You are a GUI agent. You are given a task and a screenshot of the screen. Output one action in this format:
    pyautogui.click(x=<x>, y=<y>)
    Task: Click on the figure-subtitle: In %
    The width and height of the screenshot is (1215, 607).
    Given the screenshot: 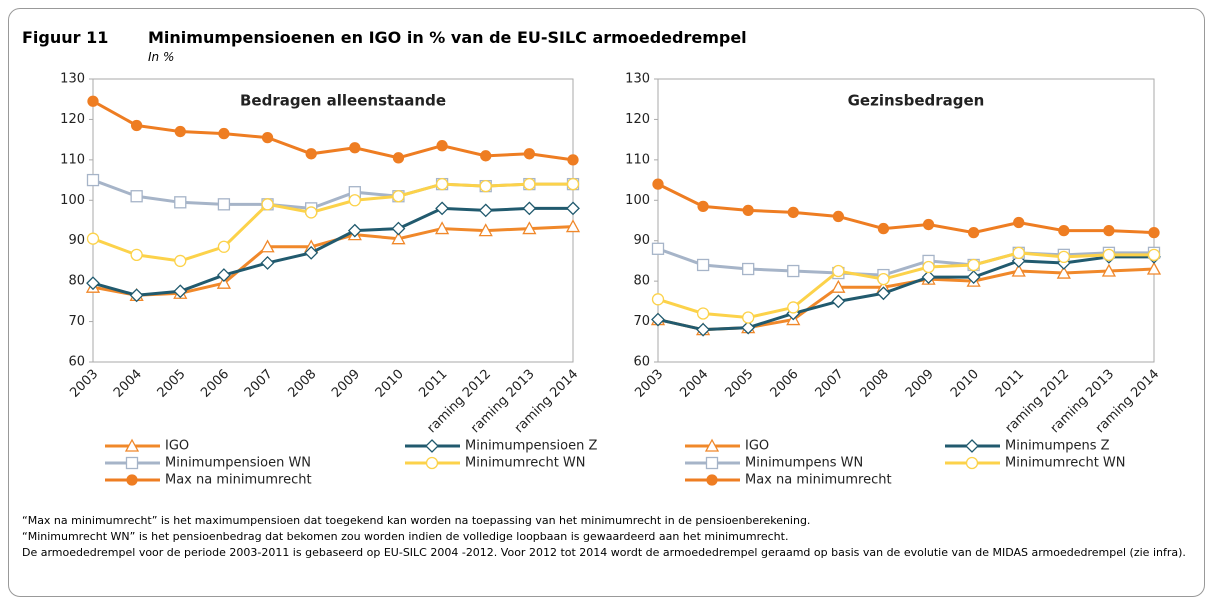 What is the action you would take?
    pyautogui.click(x=161, y=57)
    